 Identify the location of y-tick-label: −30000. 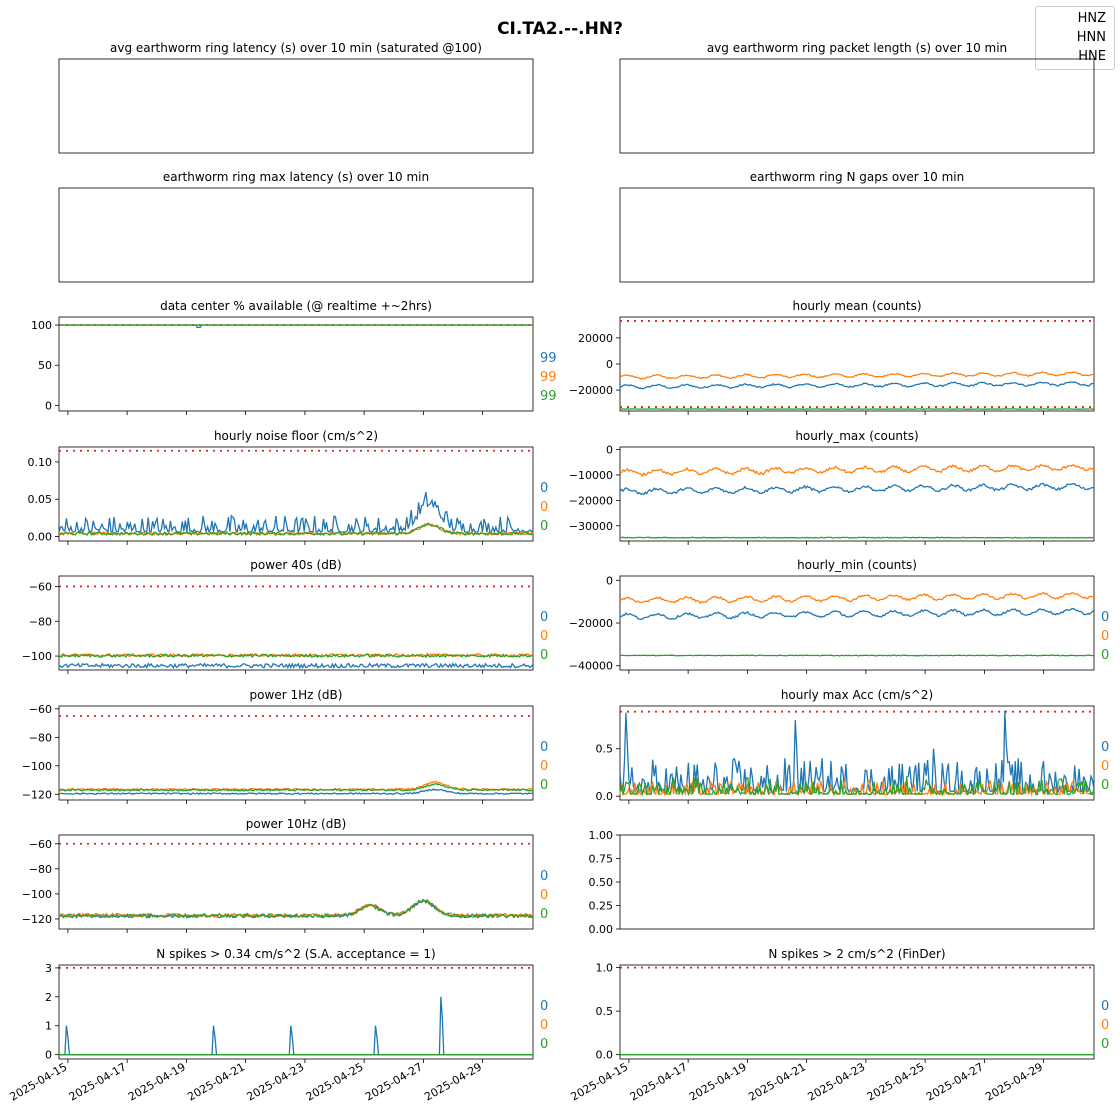
(591, 526).